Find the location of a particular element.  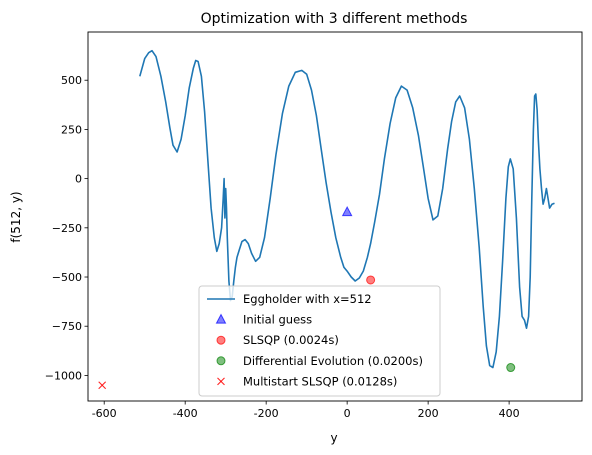

legend-box is located at coordinates (319, 341).